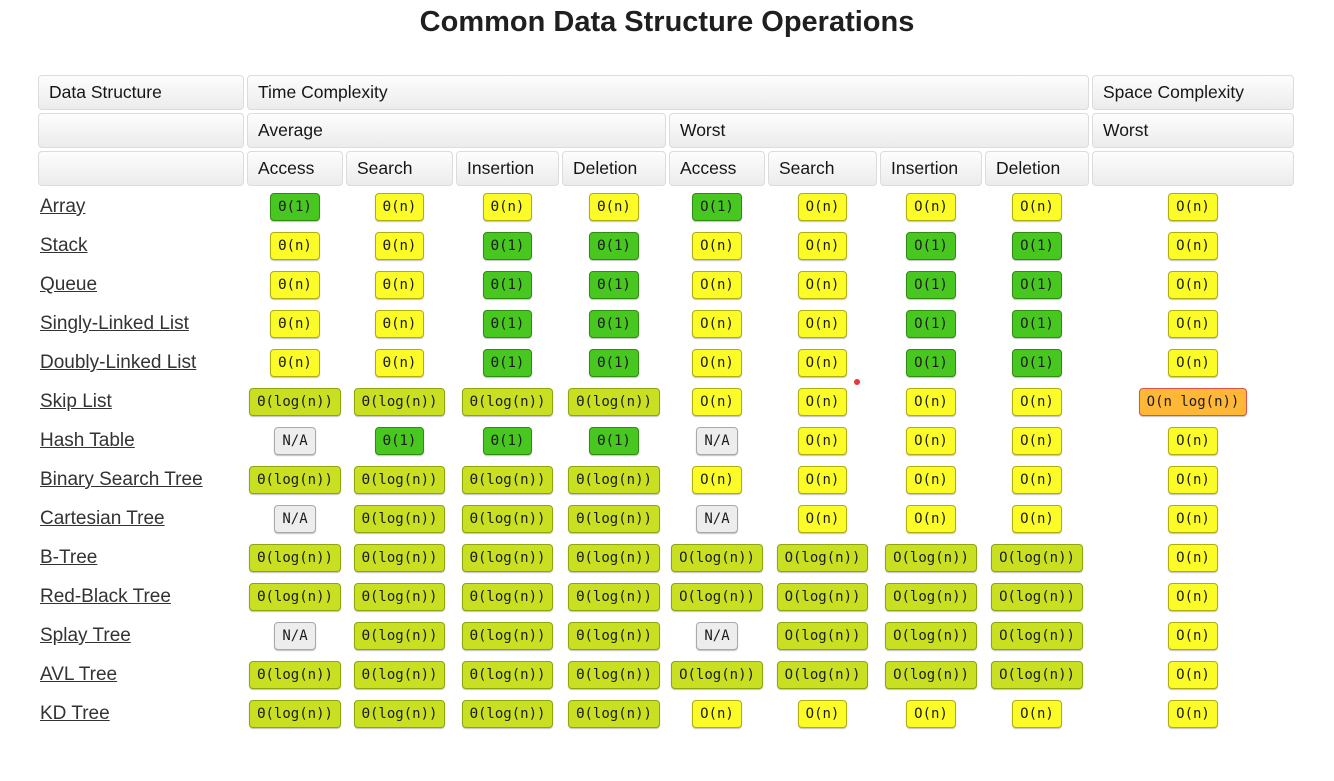 This screenshot has width=1334, height=781. I want to click on row-link-stack: Stack, so click(64, 245).